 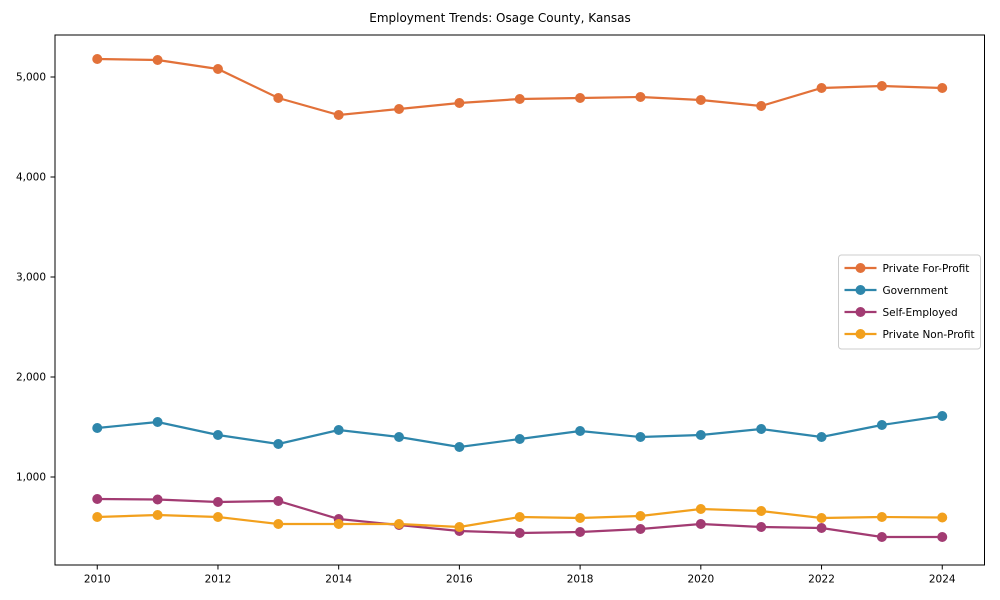 What do you see at coordinates (338, 580) in the screenshot?
I see `x-axis-tick-label: 2014` at bounding box center [338, 580].